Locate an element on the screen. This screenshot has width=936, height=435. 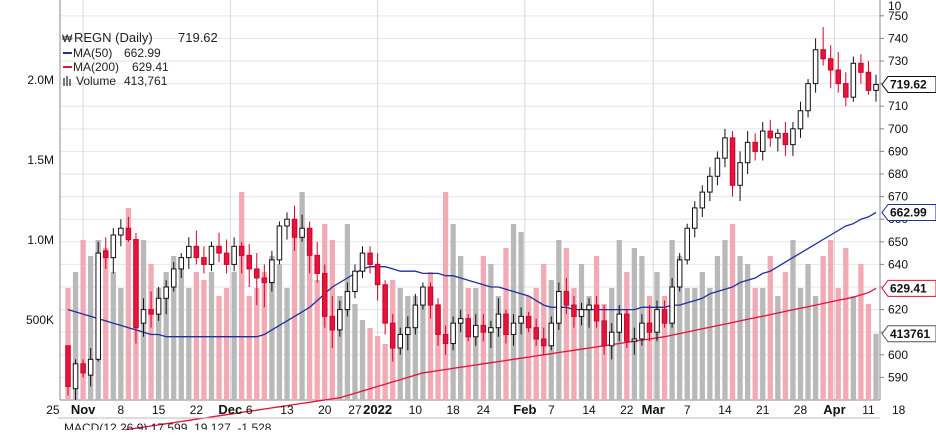
macd-label: MACD(12,26,9) 17.599, 19.127, -1.528 is located at coordinates (168, 425).